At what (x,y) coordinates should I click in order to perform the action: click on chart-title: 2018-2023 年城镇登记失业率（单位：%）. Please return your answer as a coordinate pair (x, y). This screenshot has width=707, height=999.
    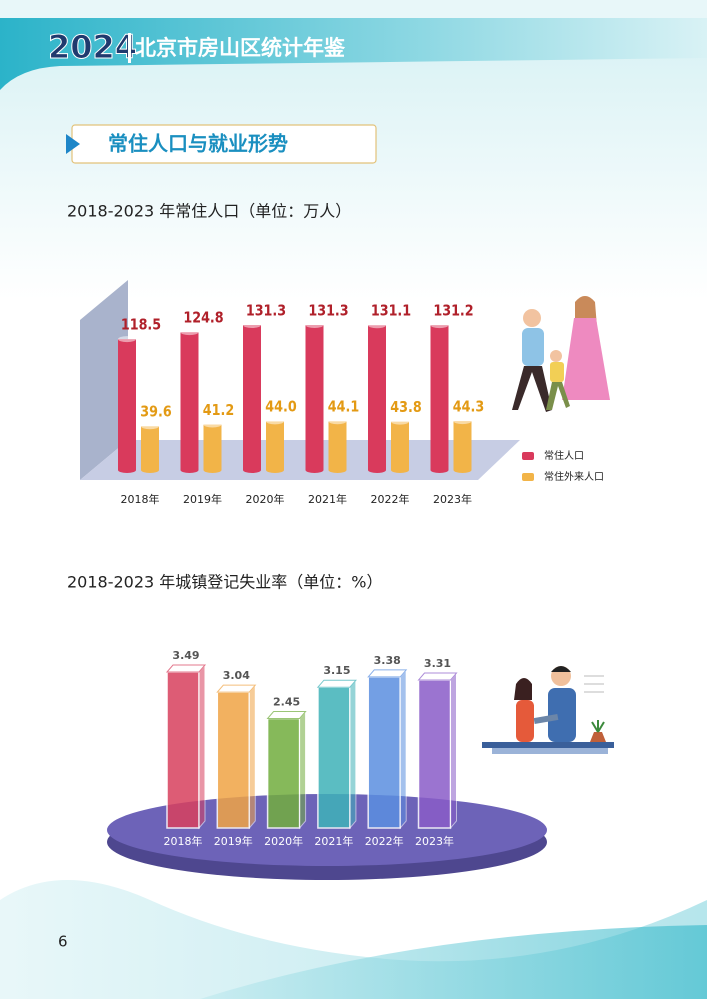
    Looking at the image, I should click on (225, 582).